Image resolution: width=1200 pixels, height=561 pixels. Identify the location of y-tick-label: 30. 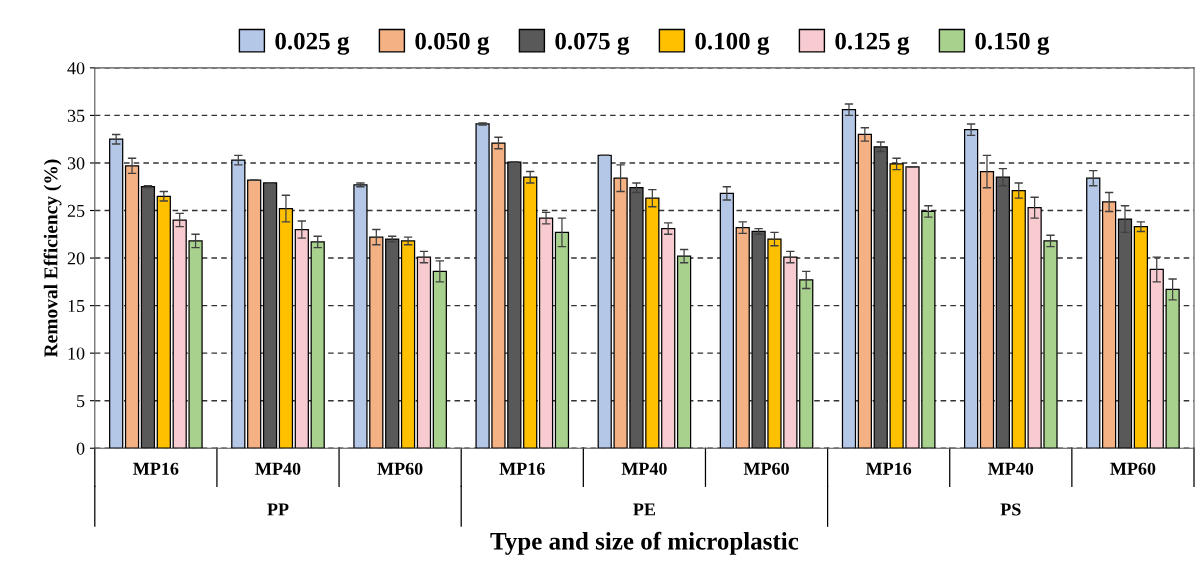
(76, 163).